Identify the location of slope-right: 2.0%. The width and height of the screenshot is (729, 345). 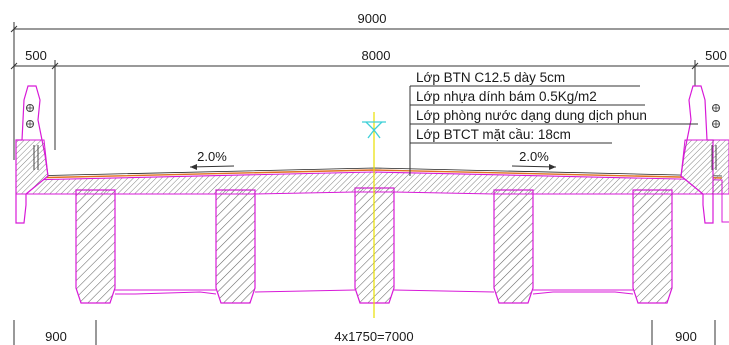
(534, 159).